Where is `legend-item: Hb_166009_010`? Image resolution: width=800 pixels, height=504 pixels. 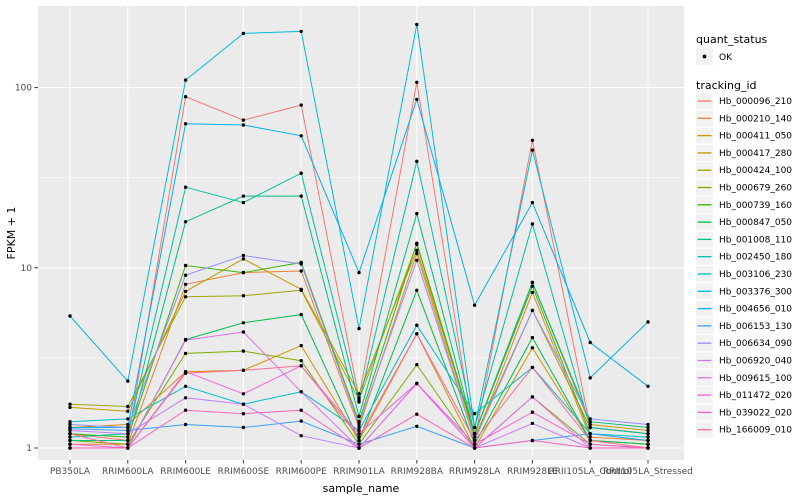 legend-item: Hb_166009_010 is located at coordinates (744, 429).